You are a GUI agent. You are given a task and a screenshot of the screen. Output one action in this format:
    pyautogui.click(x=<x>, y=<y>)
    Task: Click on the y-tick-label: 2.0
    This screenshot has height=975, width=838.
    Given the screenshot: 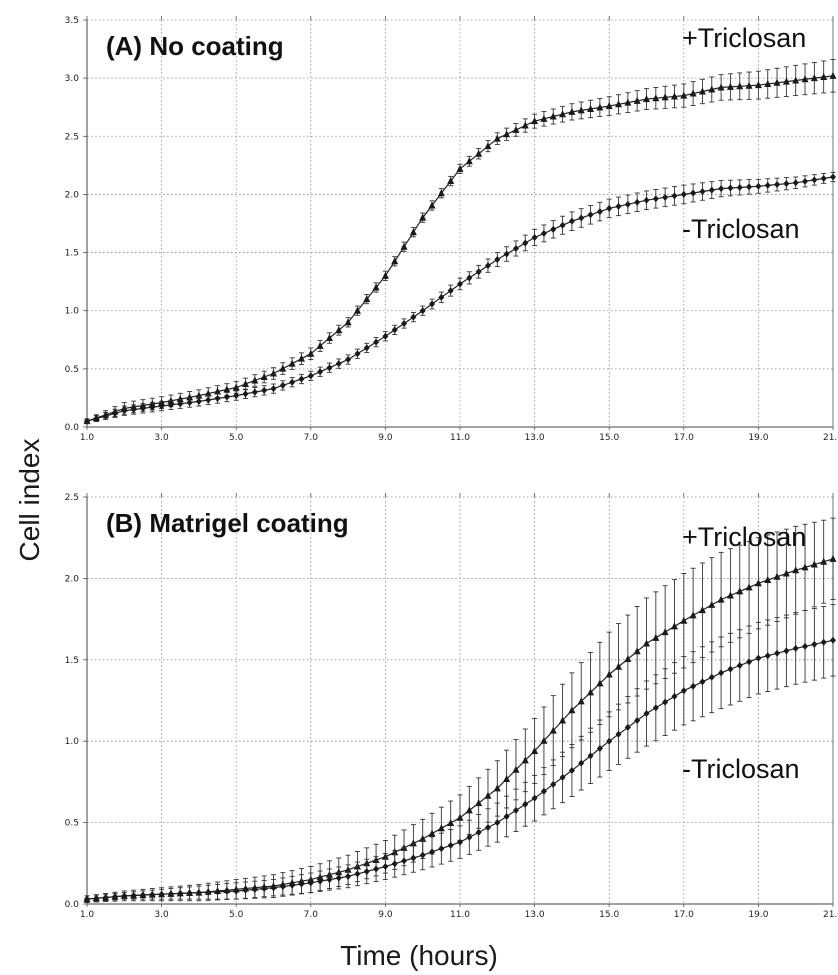 What is the action you would take?
    pyautogui.click(x=72, y=195)
    